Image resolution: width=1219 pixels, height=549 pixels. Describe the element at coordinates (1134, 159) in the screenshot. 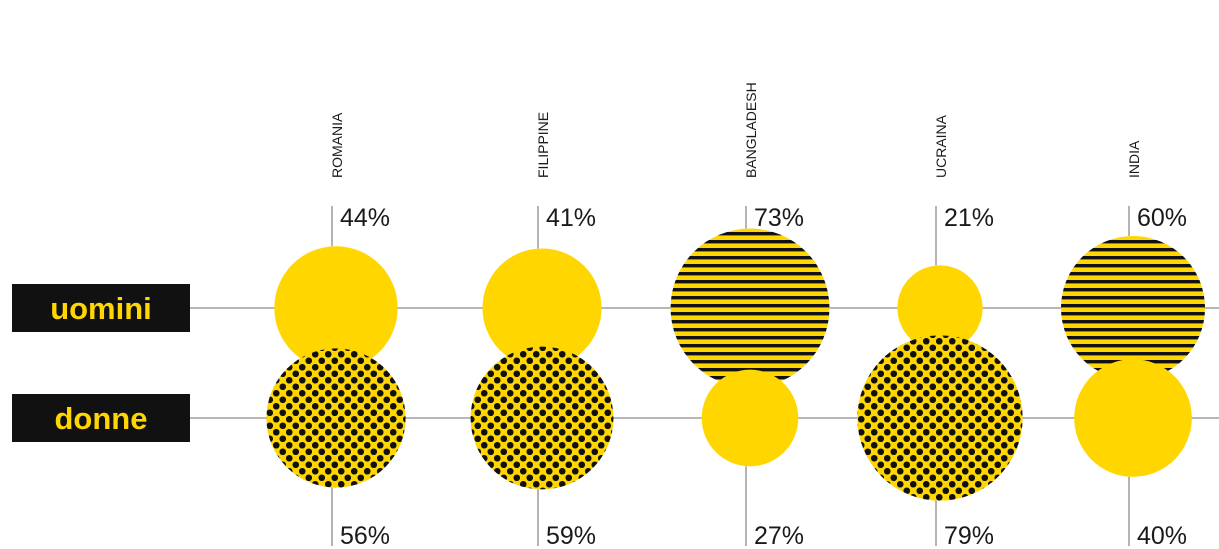

I see `country-label-india: INDIA` at that location.